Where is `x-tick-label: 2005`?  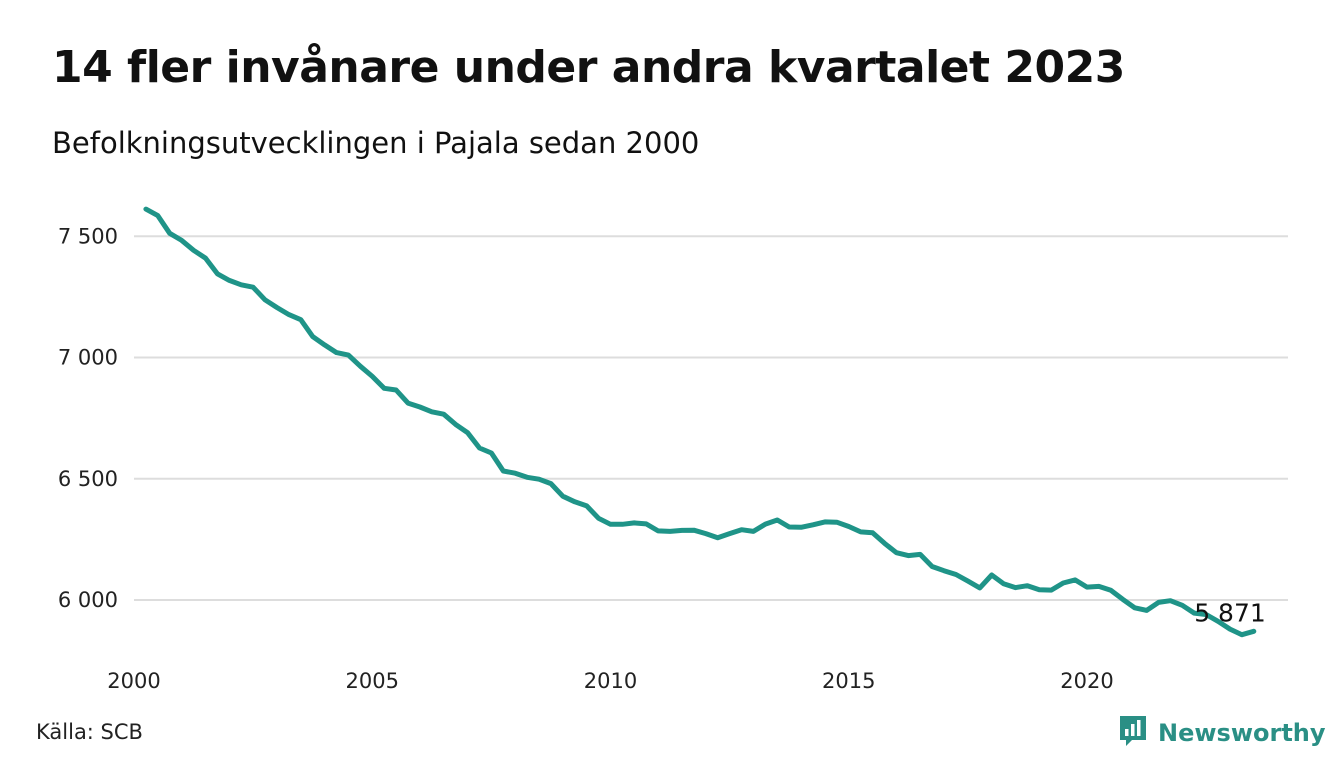
x-tick-label: 2005 is located at coordinates (372, 681).